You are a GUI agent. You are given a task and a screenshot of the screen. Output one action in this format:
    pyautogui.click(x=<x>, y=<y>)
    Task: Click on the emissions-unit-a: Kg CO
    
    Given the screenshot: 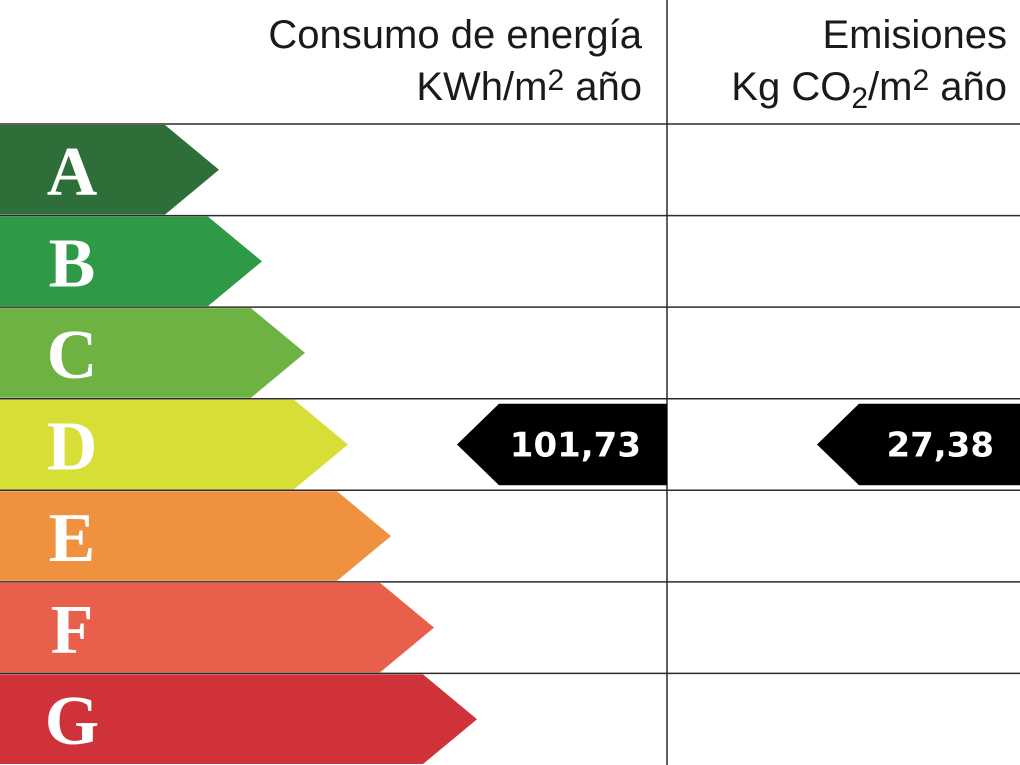 What is the action you would take?
    pyautogui.click(x=791, y=87)
    